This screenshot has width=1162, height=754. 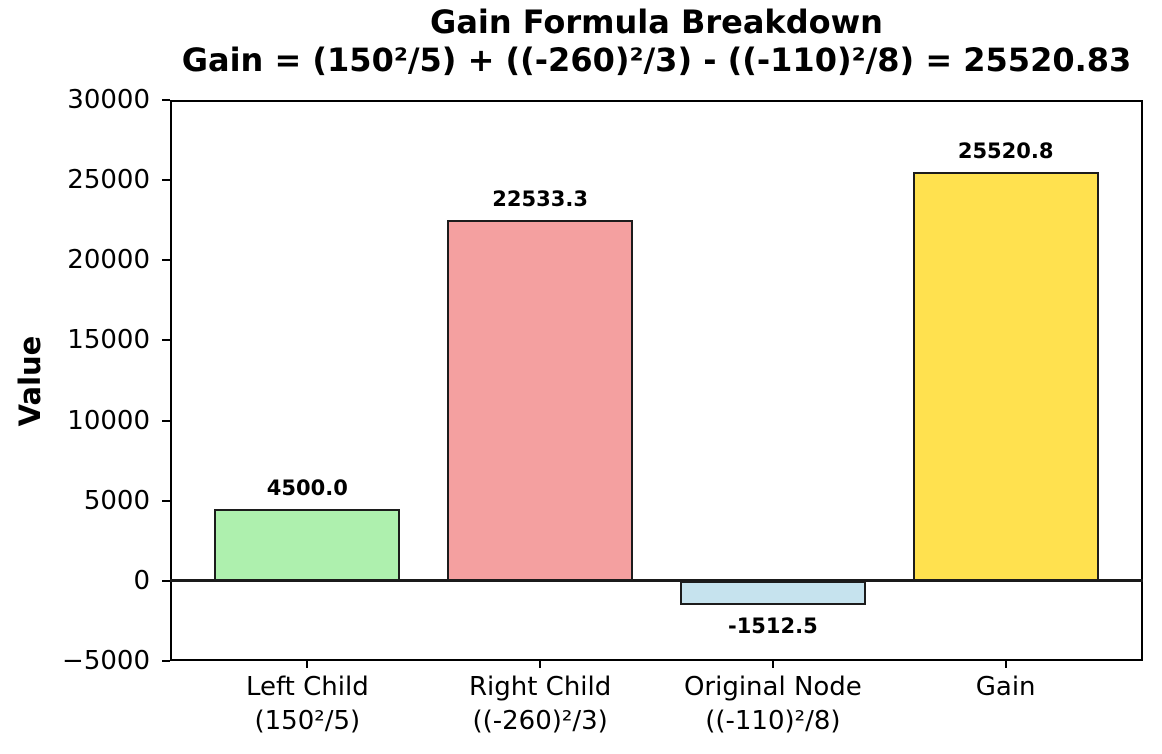 What do you see at coordinates (1005, 376) in the screenshot?
I see `bar-gain` at bounding box center [1005, 376].